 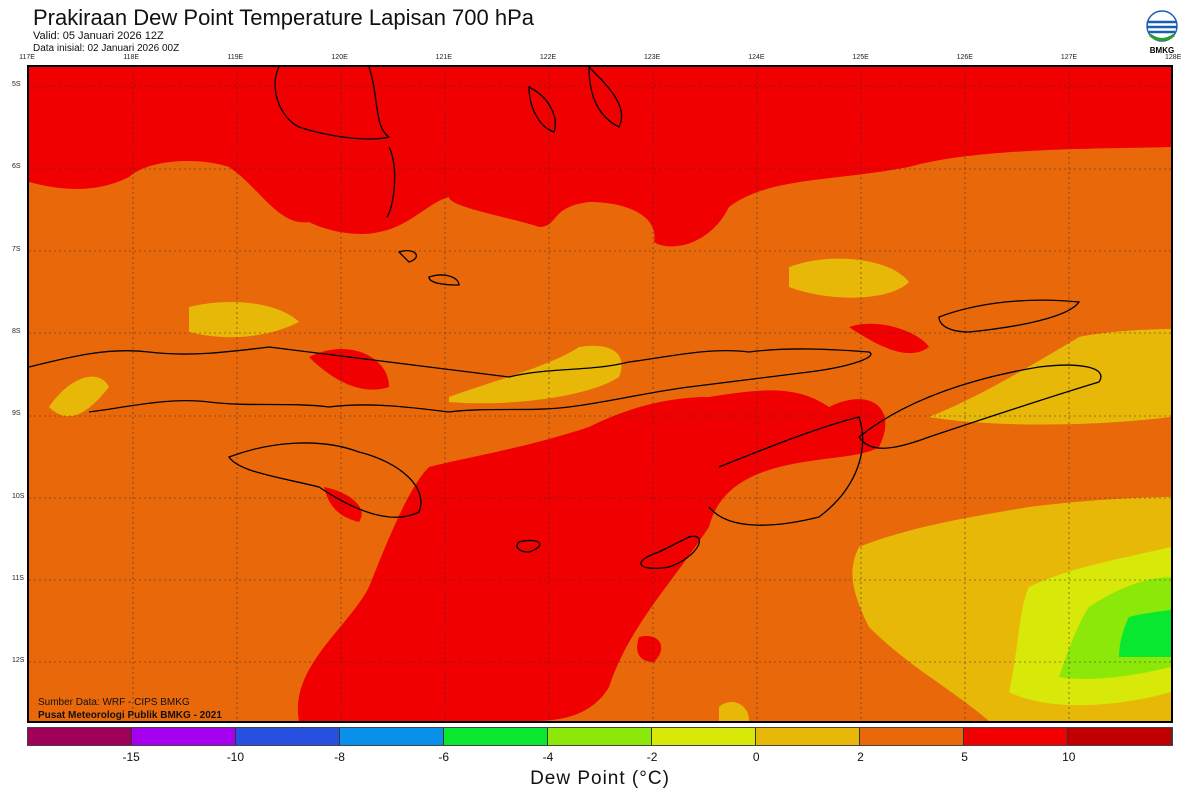 What do you see at coordinates (18, 496) in the screenshot?
I see `latitude-tick: 10S` at bounding box center [18, 496].